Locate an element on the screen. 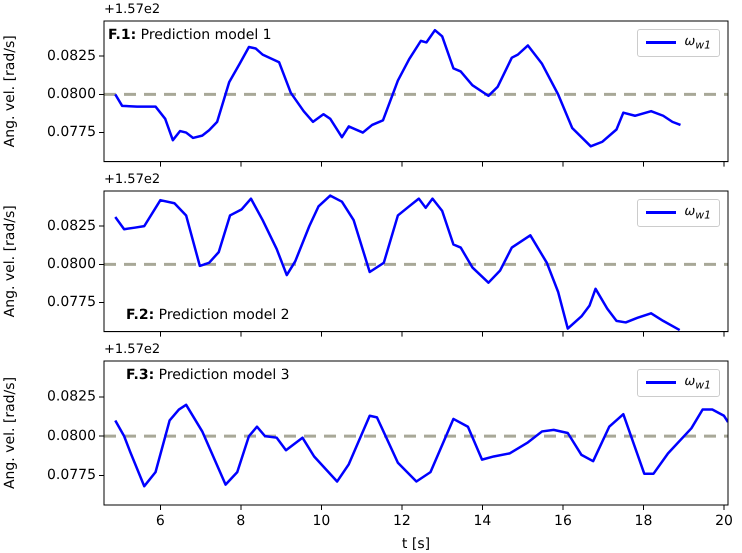 The height and width of the screenshot is (553, 742). x-tick-label: 18 is located at coordinates (643, 521).